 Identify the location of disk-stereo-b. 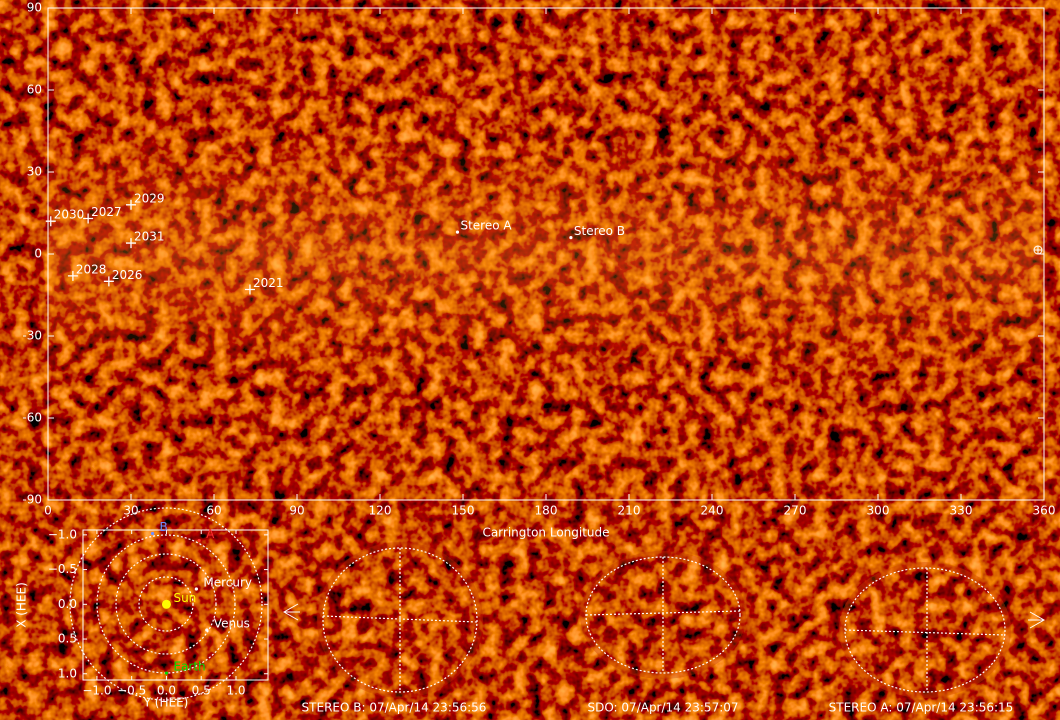
(400, 620).